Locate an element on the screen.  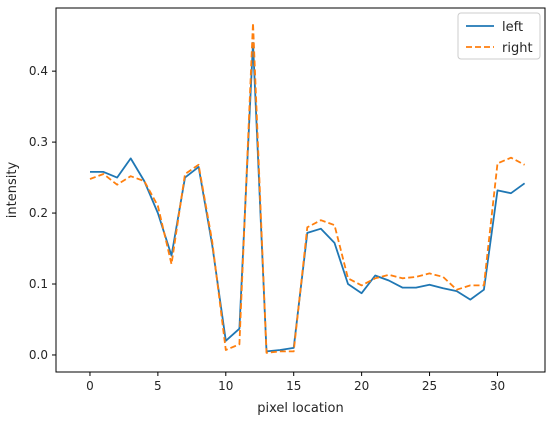
x-tick-label: 25 is located at coordinates (429, 386).